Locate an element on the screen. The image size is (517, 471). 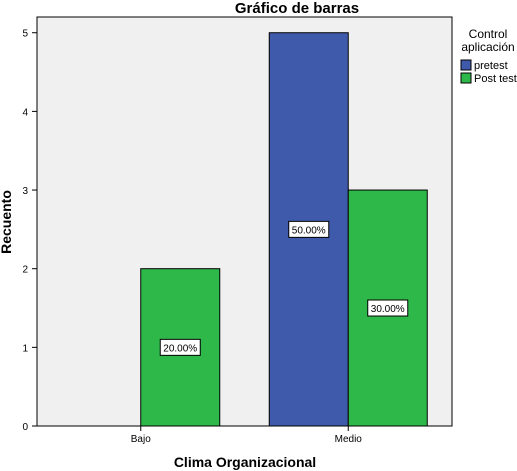
legend-label-post-test: Post test is located at coordinates (495, 79).